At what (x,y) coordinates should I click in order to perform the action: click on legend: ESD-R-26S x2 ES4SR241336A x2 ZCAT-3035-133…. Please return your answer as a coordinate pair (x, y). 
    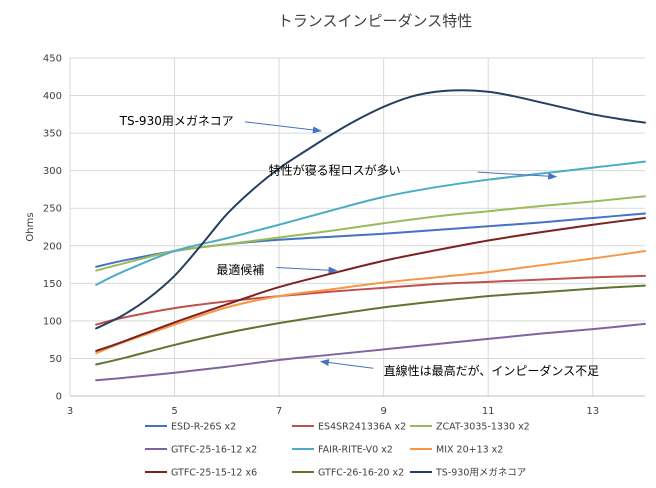
    Looking at the image, I should click on (337, 450).